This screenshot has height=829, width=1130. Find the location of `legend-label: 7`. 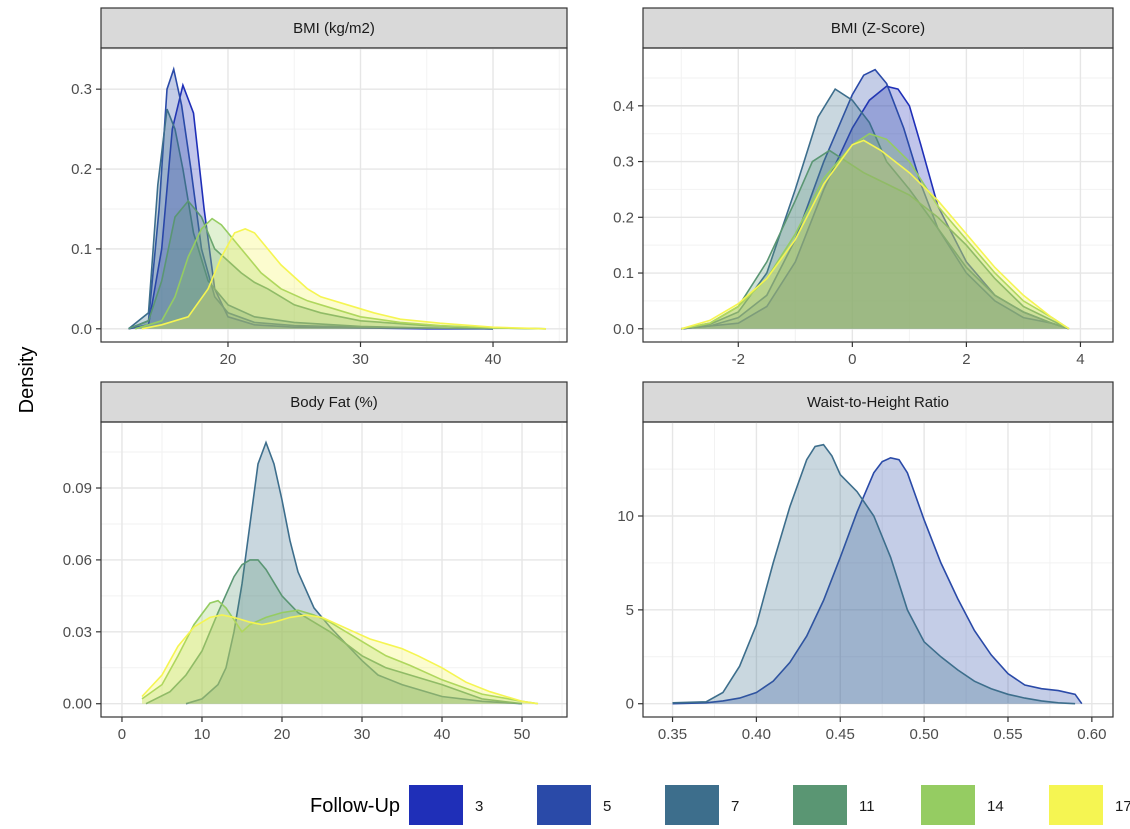

legend-label: 7 is located at coordinates (735, 806).